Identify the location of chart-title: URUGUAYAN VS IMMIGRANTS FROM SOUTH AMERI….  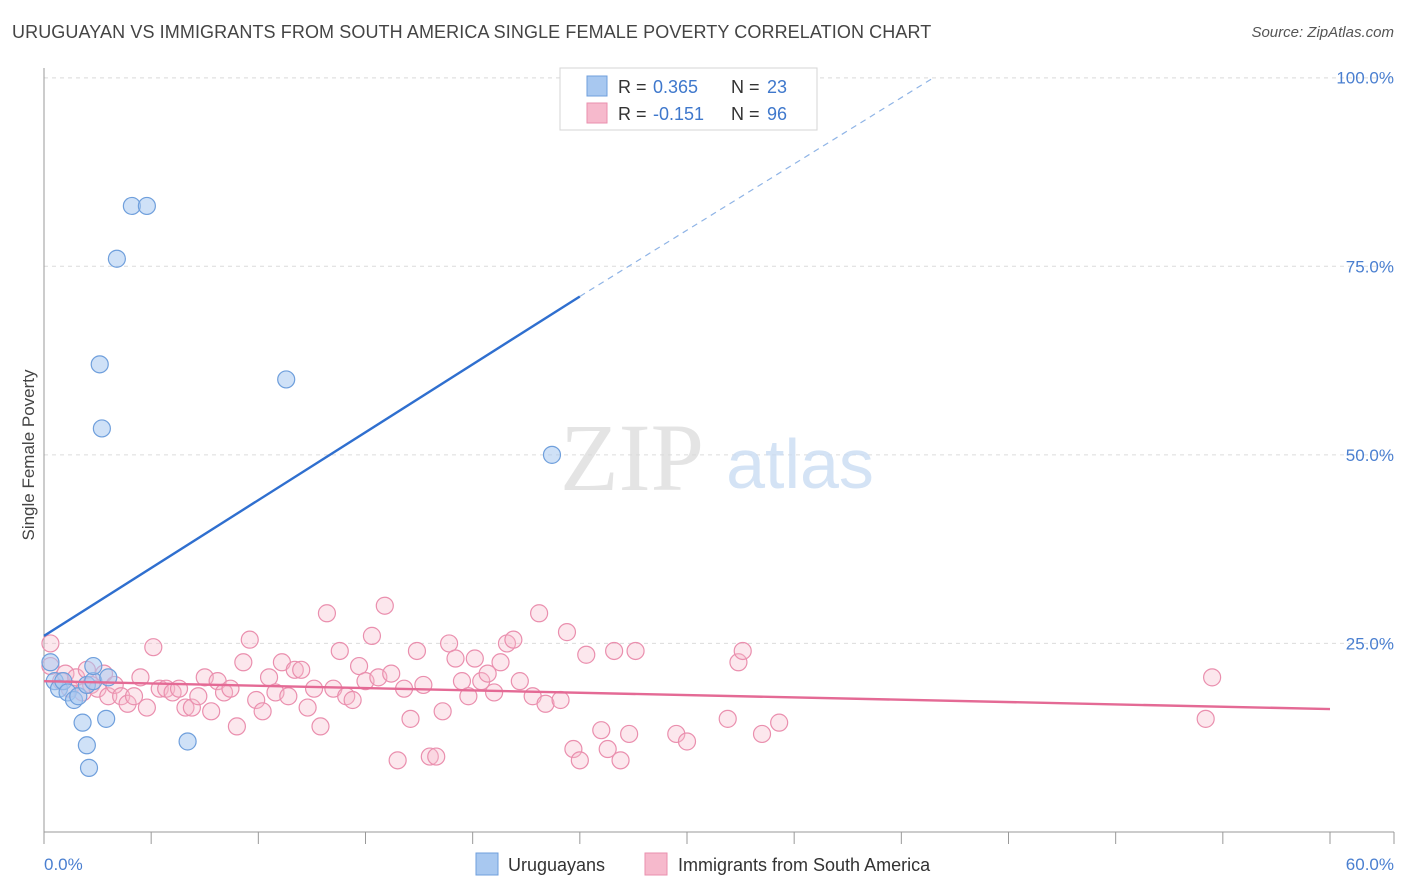
(472, 32).